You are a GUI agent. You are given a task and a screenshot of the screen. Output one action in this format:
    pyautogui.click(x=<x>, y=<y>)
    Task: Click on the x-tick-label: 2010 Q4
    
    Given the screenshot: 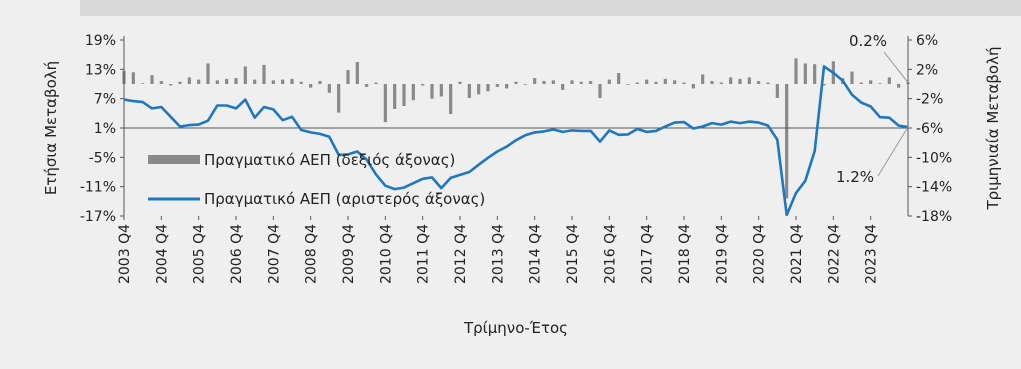 What is the action you would take?
    pyautogui.click(x=386, y=254)
    